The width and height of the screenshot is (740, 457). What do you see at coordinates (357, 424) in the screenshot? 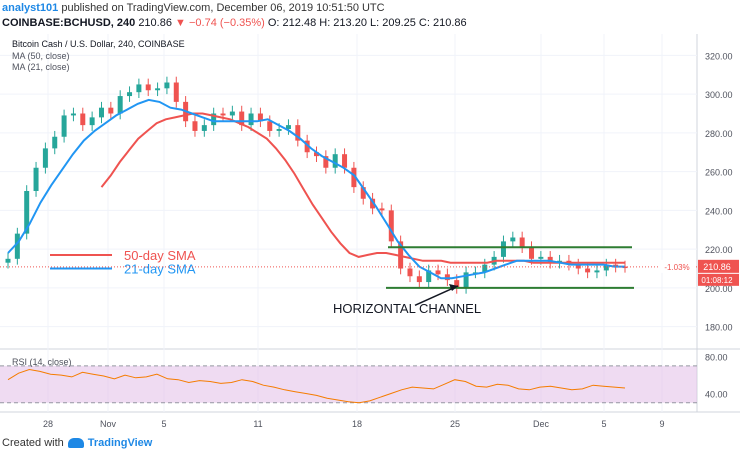
I see `x-tick-label: 18` at bounding box center [357, 424].